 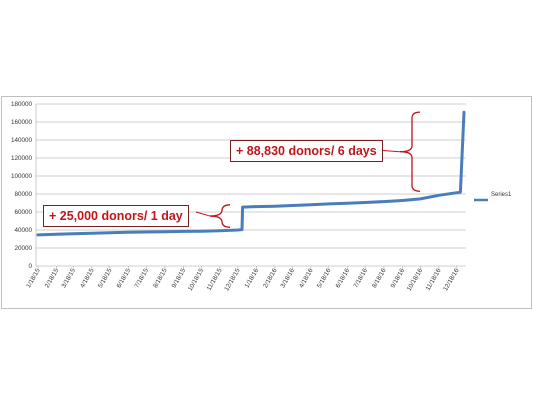 What do you see at coordinates (22, 176) in the screenshot?
I see `y-tick-label: 100000` at bounding box center [22, 176].